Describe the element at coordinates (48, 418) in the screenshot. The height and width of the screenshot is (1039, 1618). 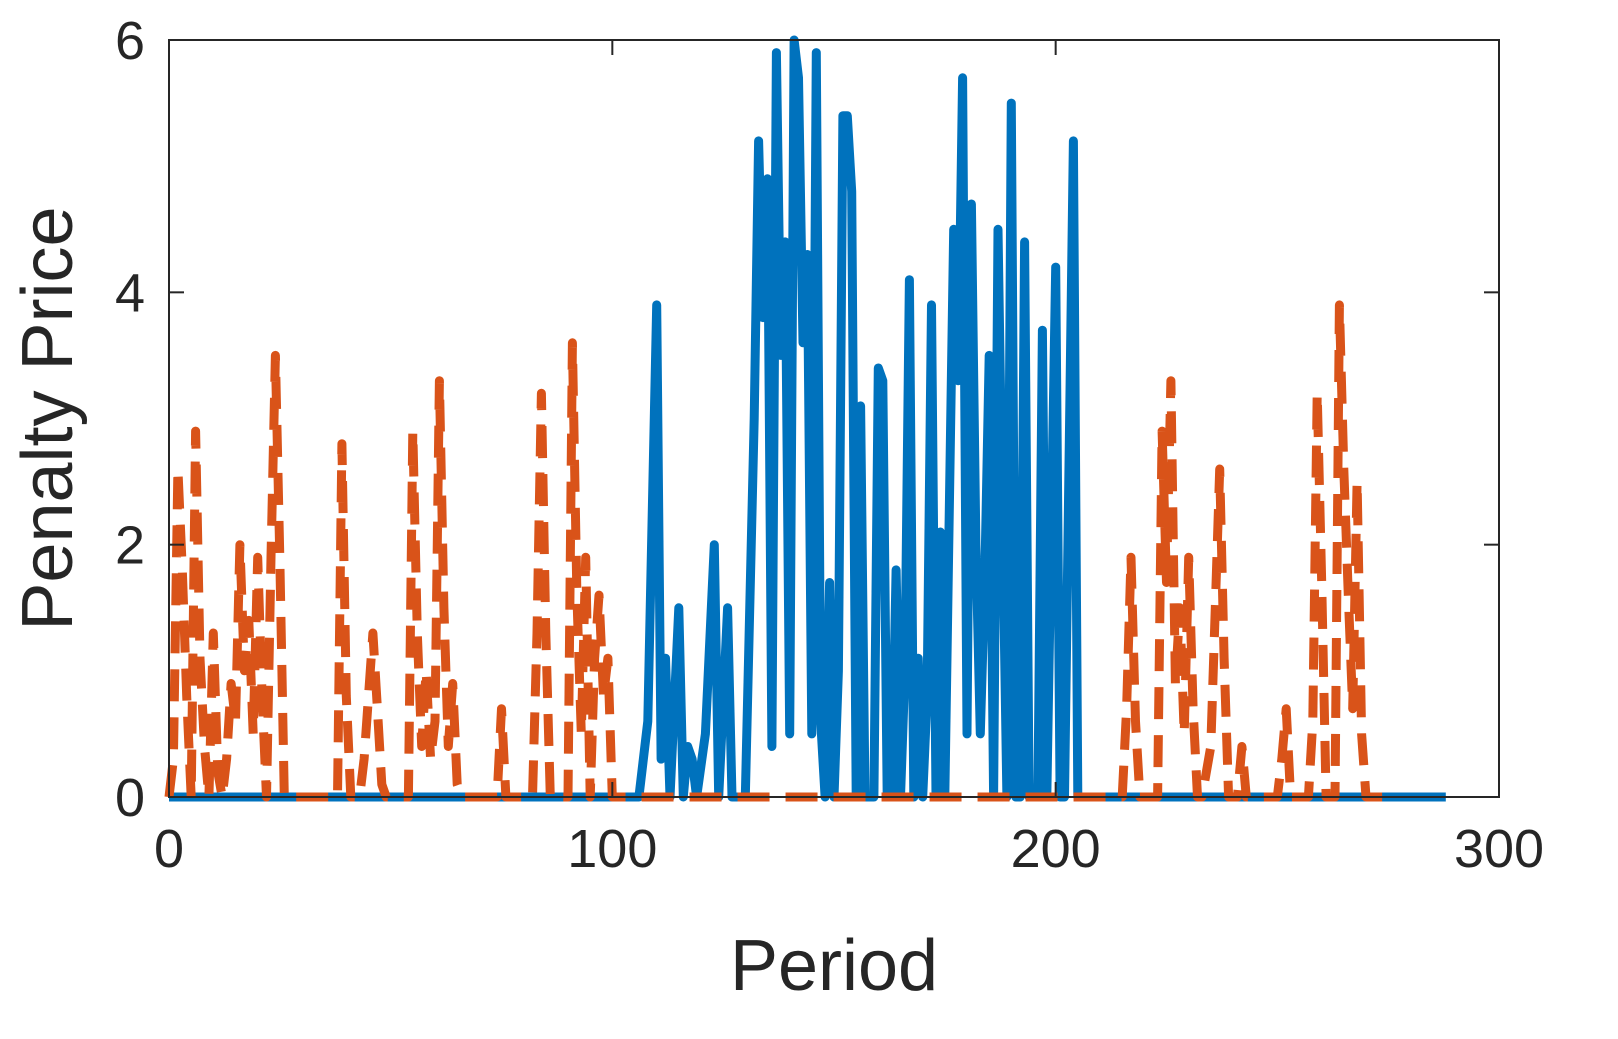
I see `y-axis-label: Penalty Price` at that location.